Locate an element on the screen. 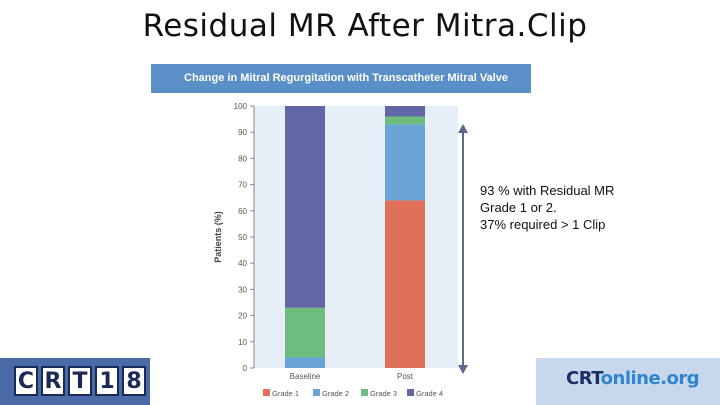 The height and width of the screenshot is (405, 720). crt18-logo: C R T 1 8 is located at coordinates (75, 381).